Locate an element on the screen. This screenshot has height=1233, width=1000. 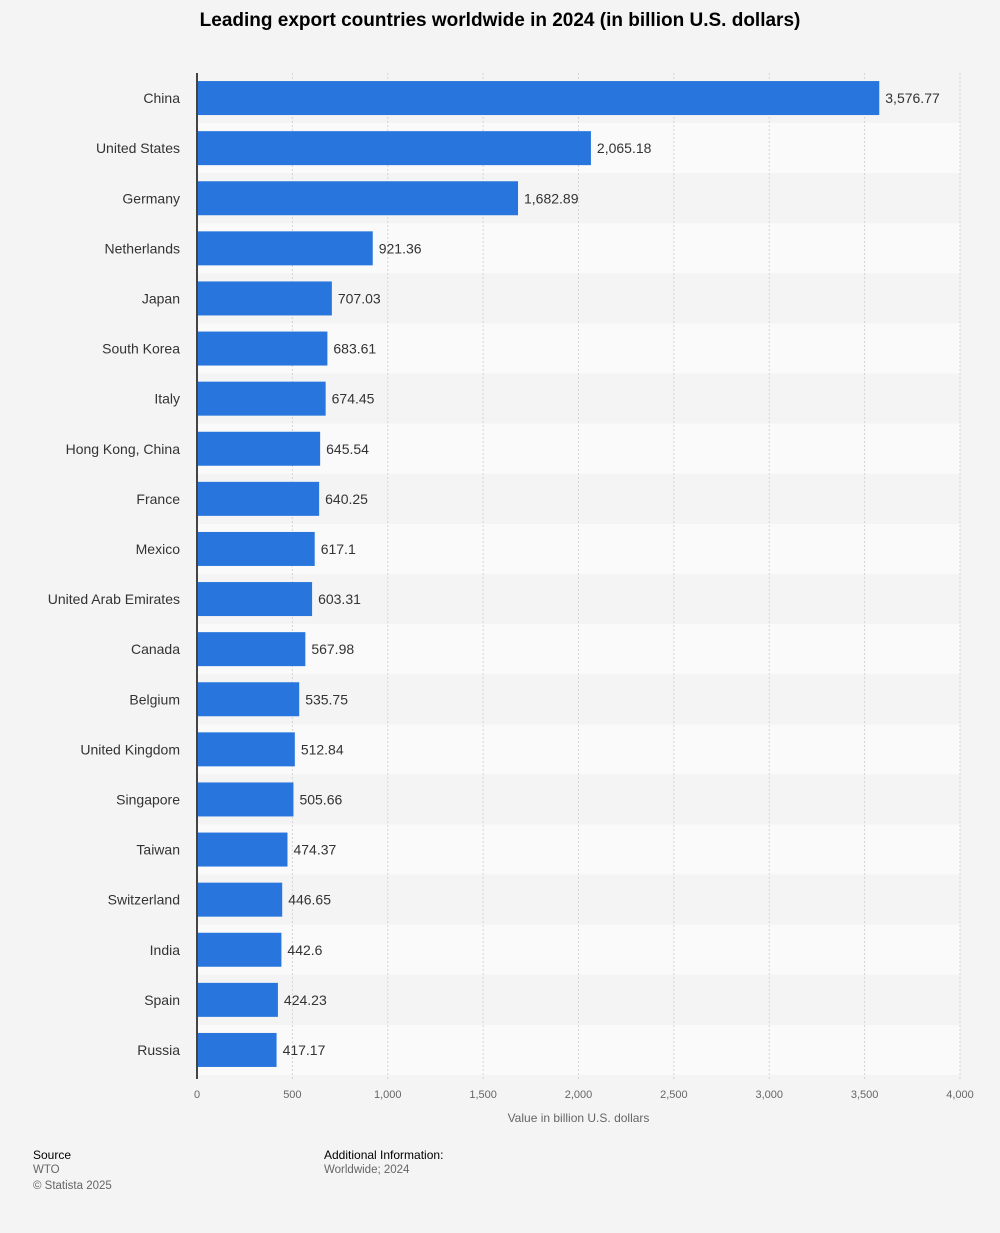
data-label: 603.31 is located at coordinates (339, 599).